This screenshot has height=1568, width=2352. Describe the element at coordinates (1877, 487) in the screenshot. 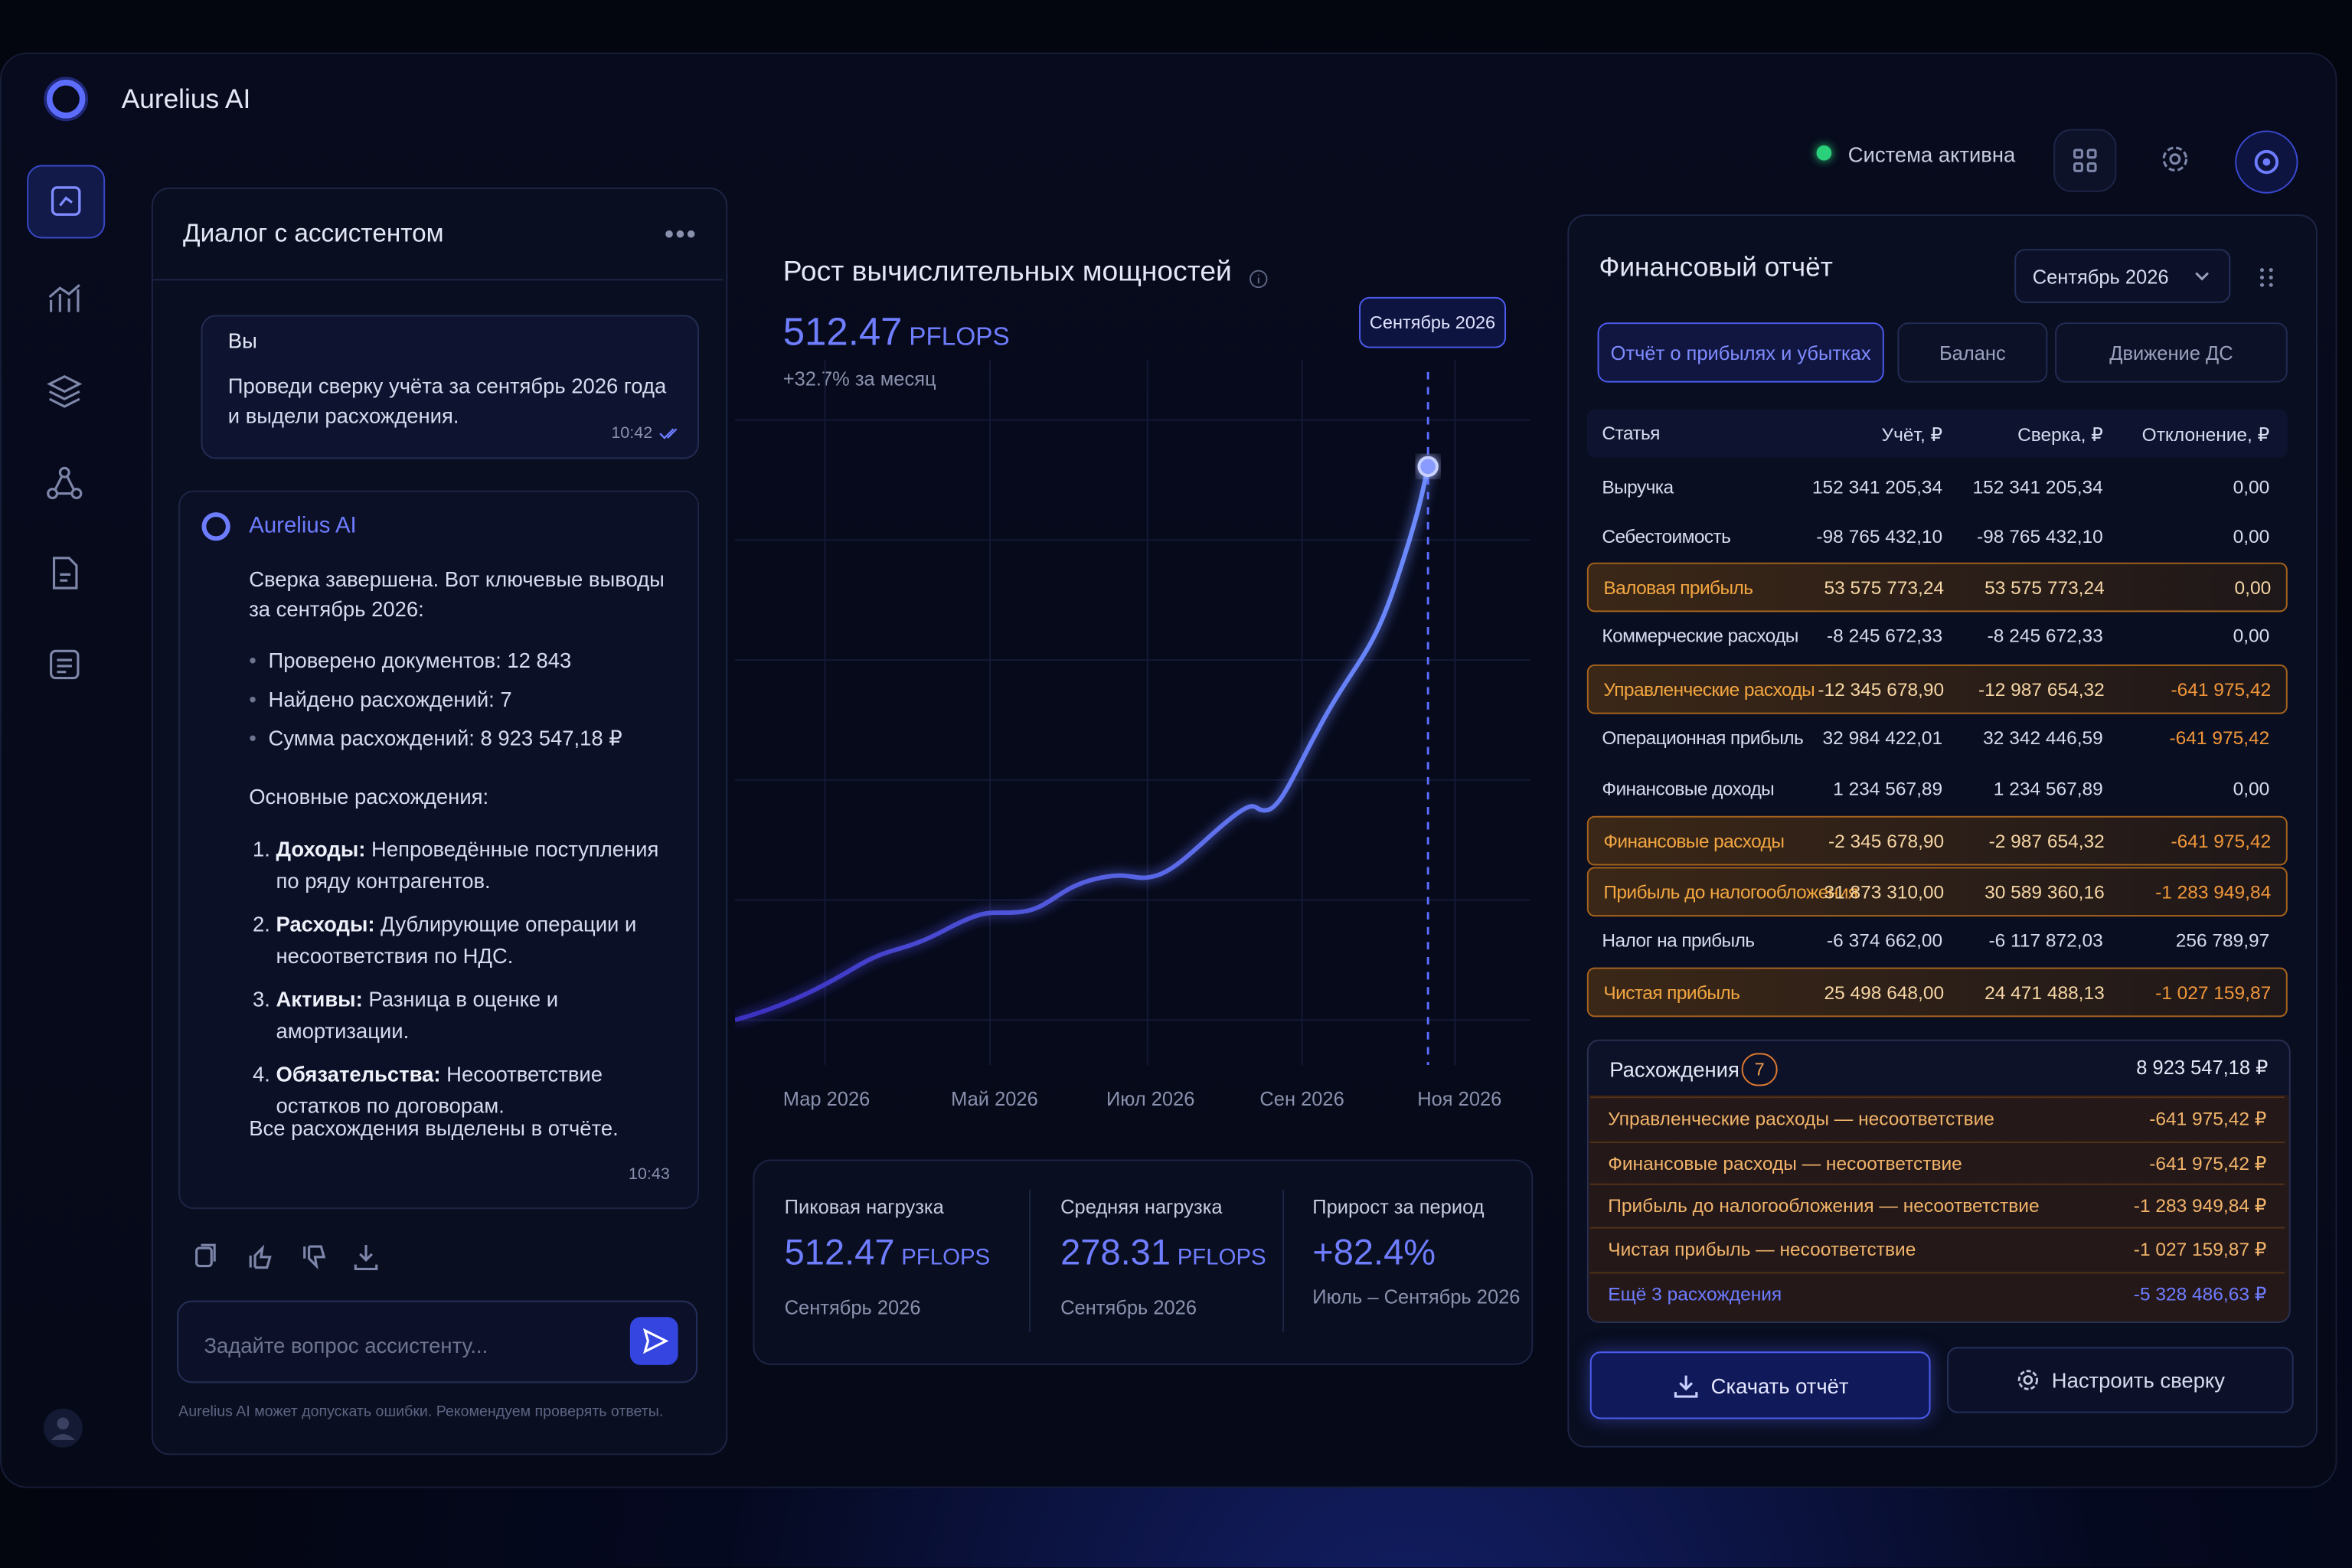

I see `table-cell: 152 341 205,34` at that location.